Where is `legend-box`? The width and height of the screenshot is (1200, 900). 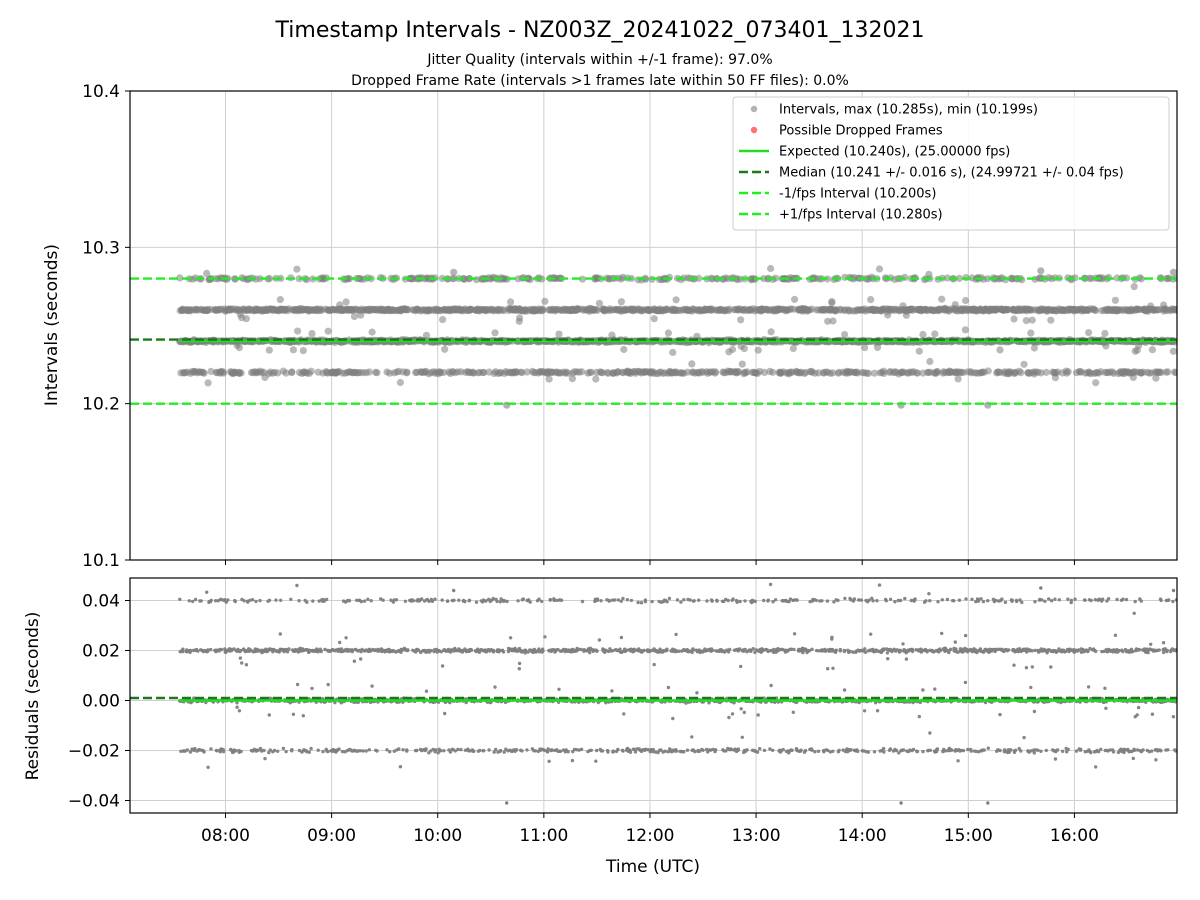
legend-box is located at coordinates (951, 163).